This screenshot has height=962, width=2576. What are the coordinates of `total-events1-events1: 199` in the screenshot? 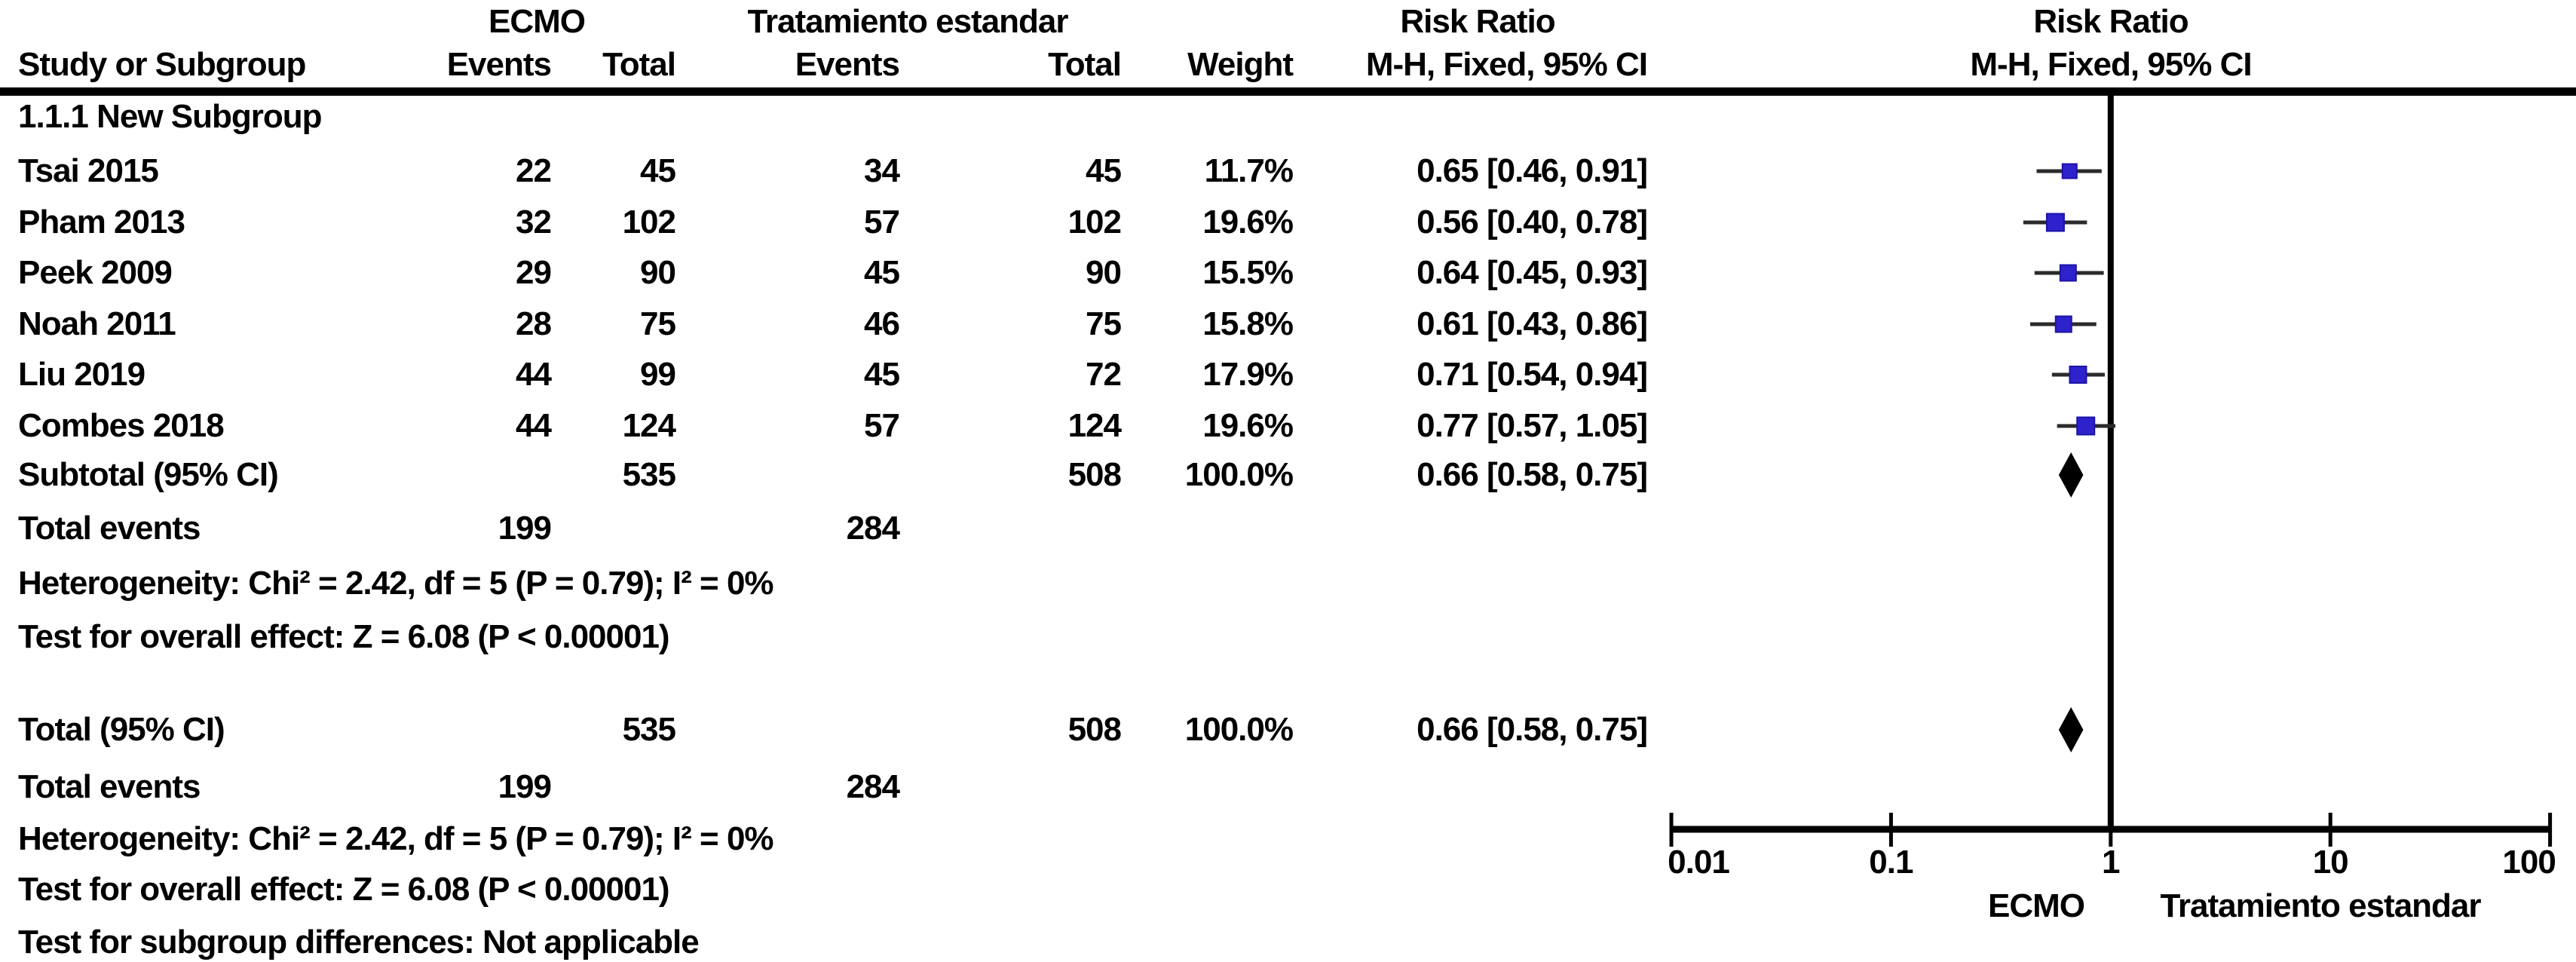 It's located at (525, 528).